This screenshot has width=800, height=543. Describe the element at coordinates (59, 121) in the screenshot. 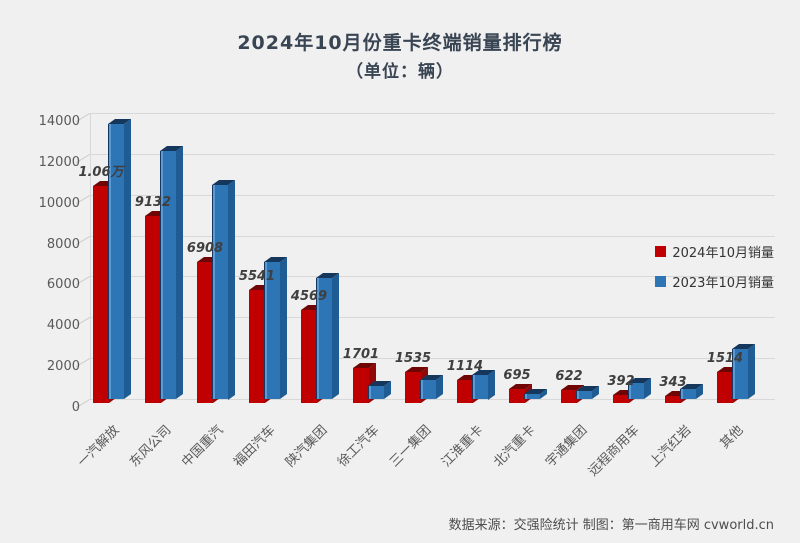

I see `y-axis-tick-label: 14000` at that location.